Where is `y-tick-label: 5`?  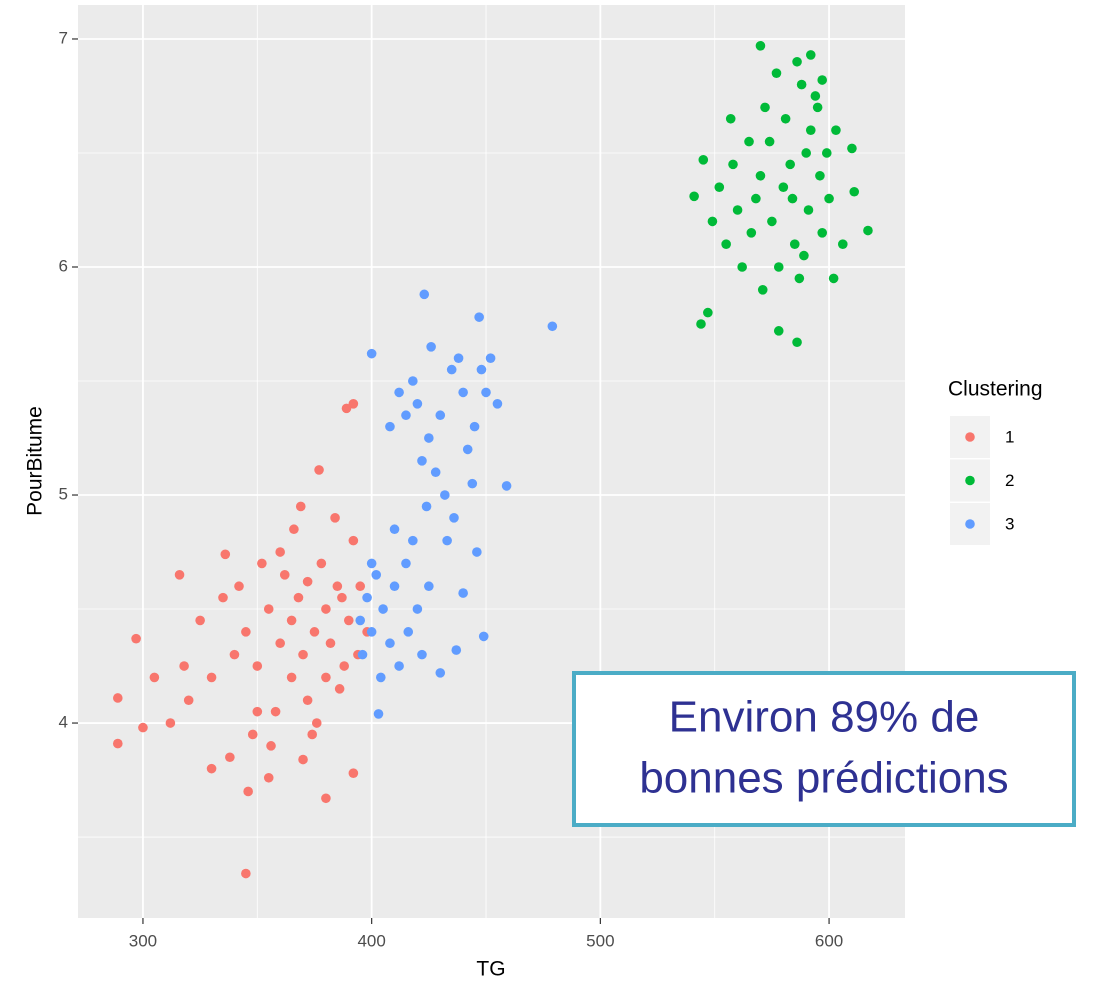
y-tick-label: 5 is located at coordinates (63, 494).